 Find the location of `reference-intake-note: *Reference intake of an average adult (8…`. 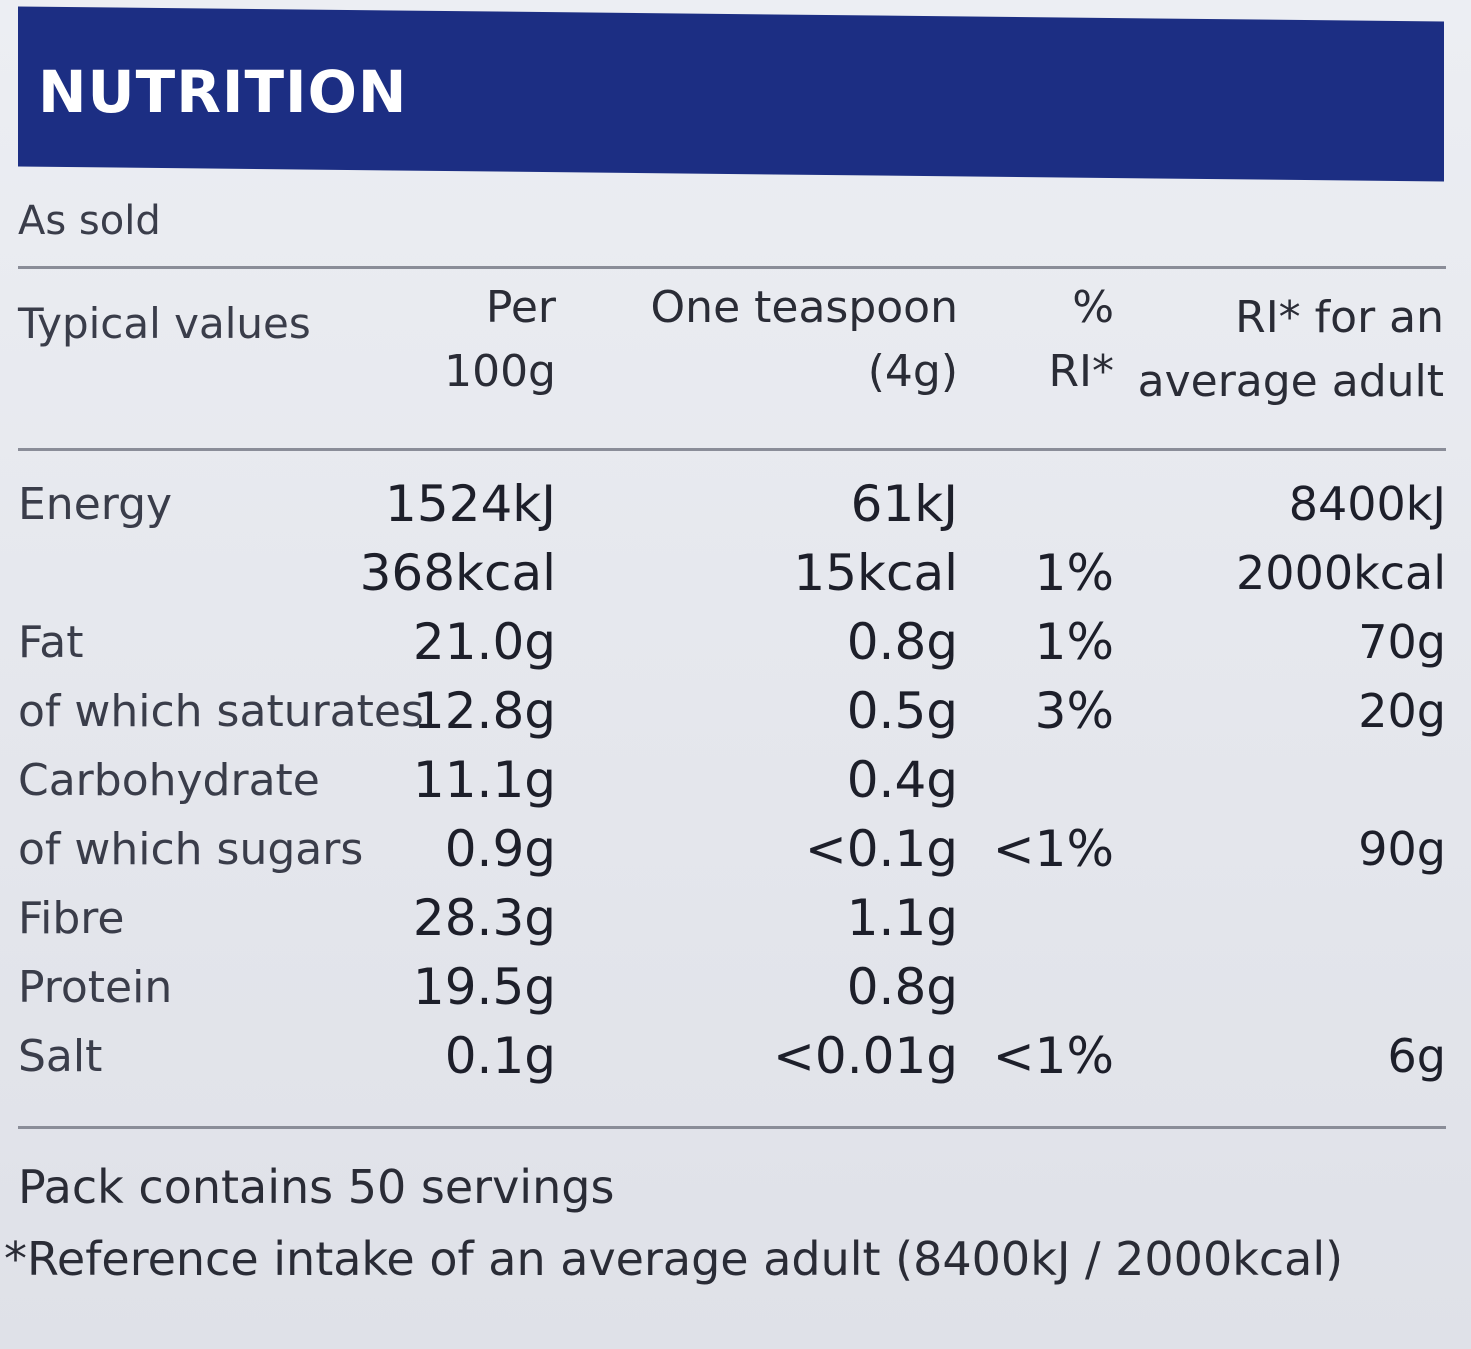

reference-intake-note: *Reference intake of an average adult (8… is located at coordinates (674, 1259).